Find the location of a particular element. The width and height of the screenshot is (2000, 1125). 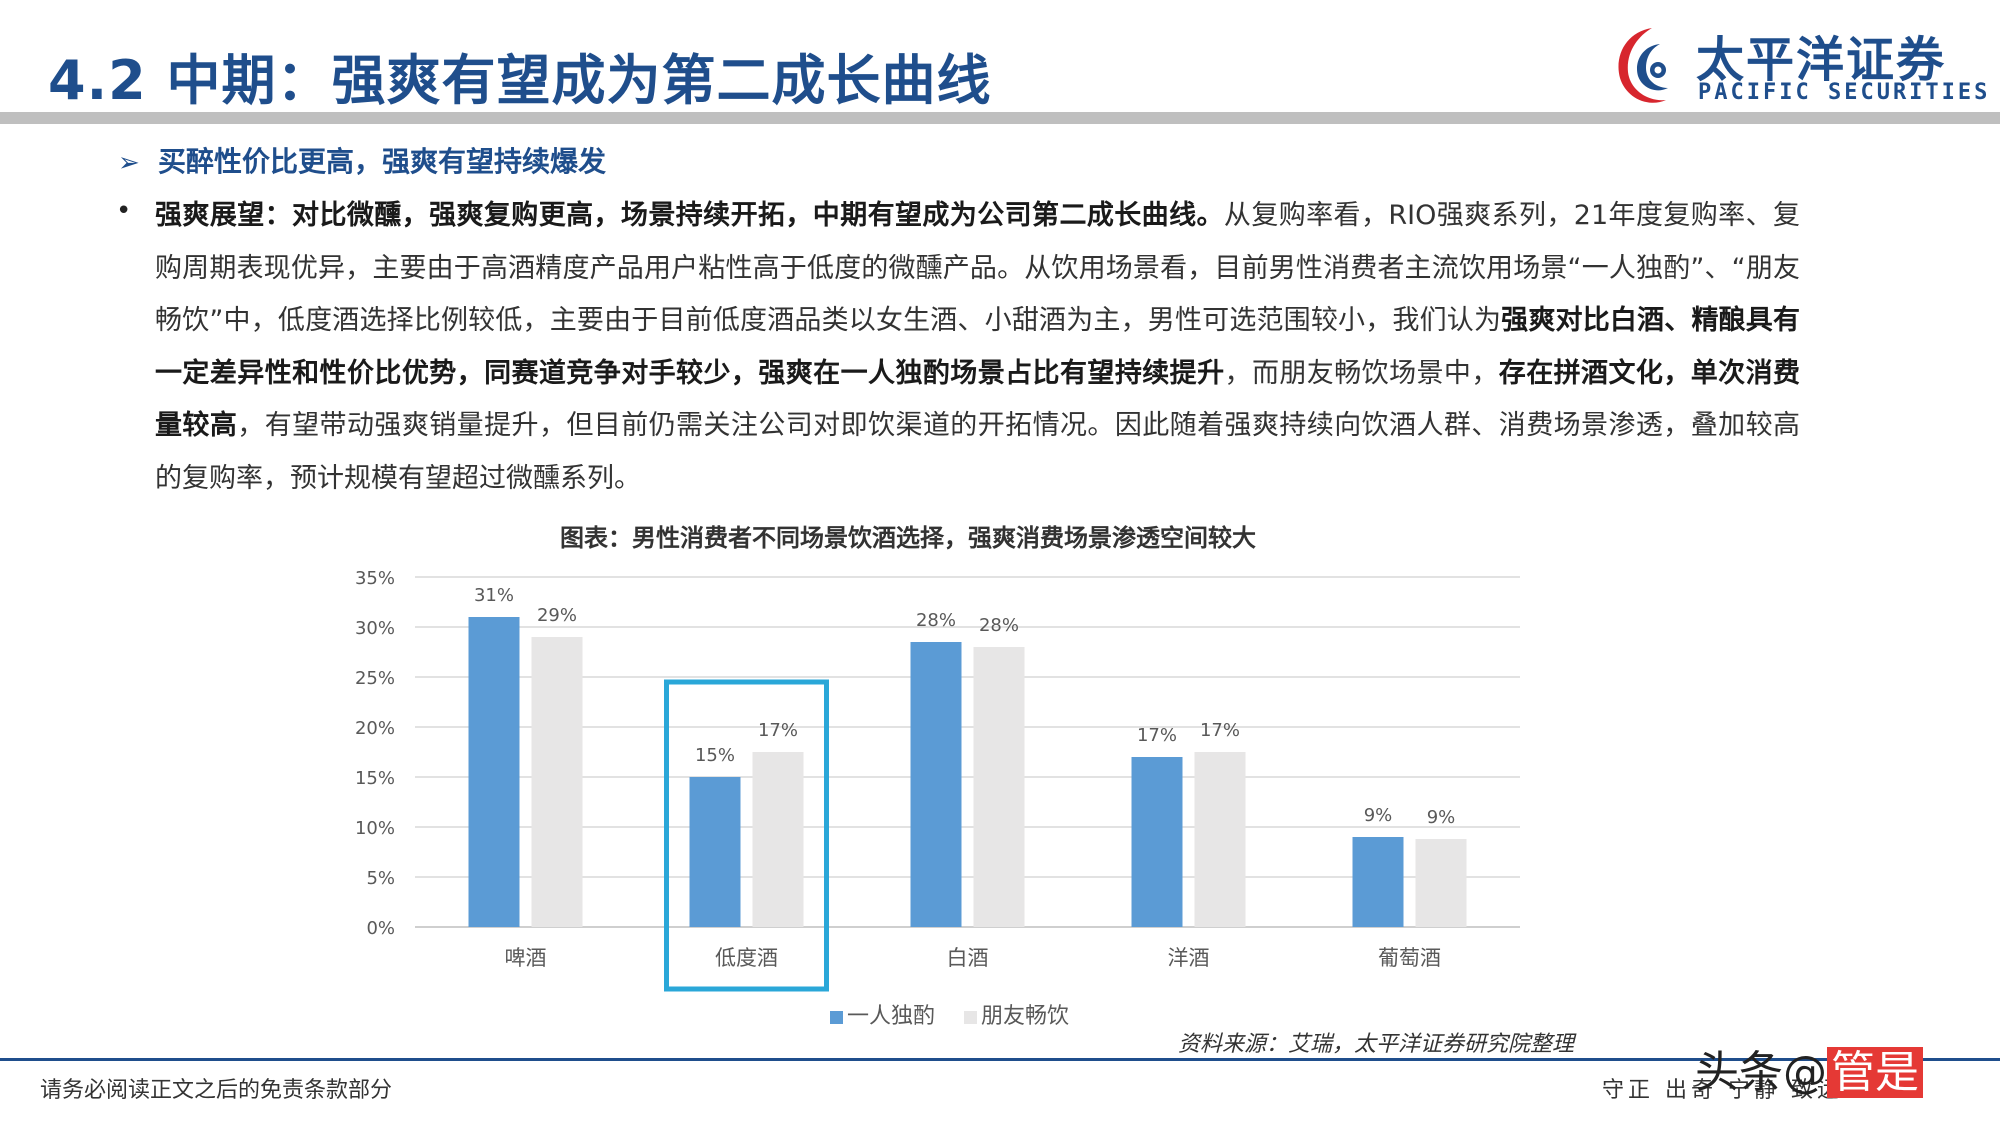

x-tick-label: 葡萄酒 is located at coordinates (1409, 958).